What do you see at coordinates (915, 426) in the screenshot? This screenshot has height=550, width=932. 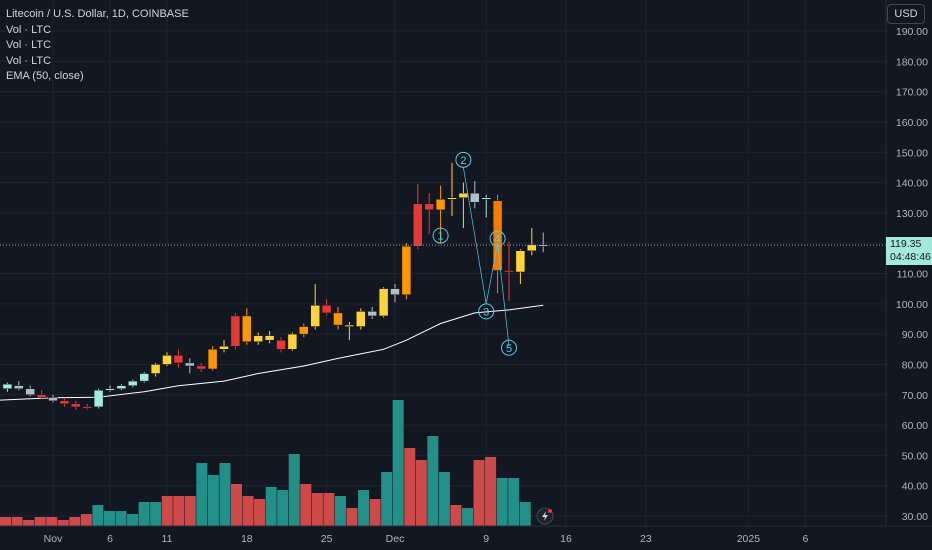 I see `price-tick-label: 60.00` at bounding box center [915, 426].